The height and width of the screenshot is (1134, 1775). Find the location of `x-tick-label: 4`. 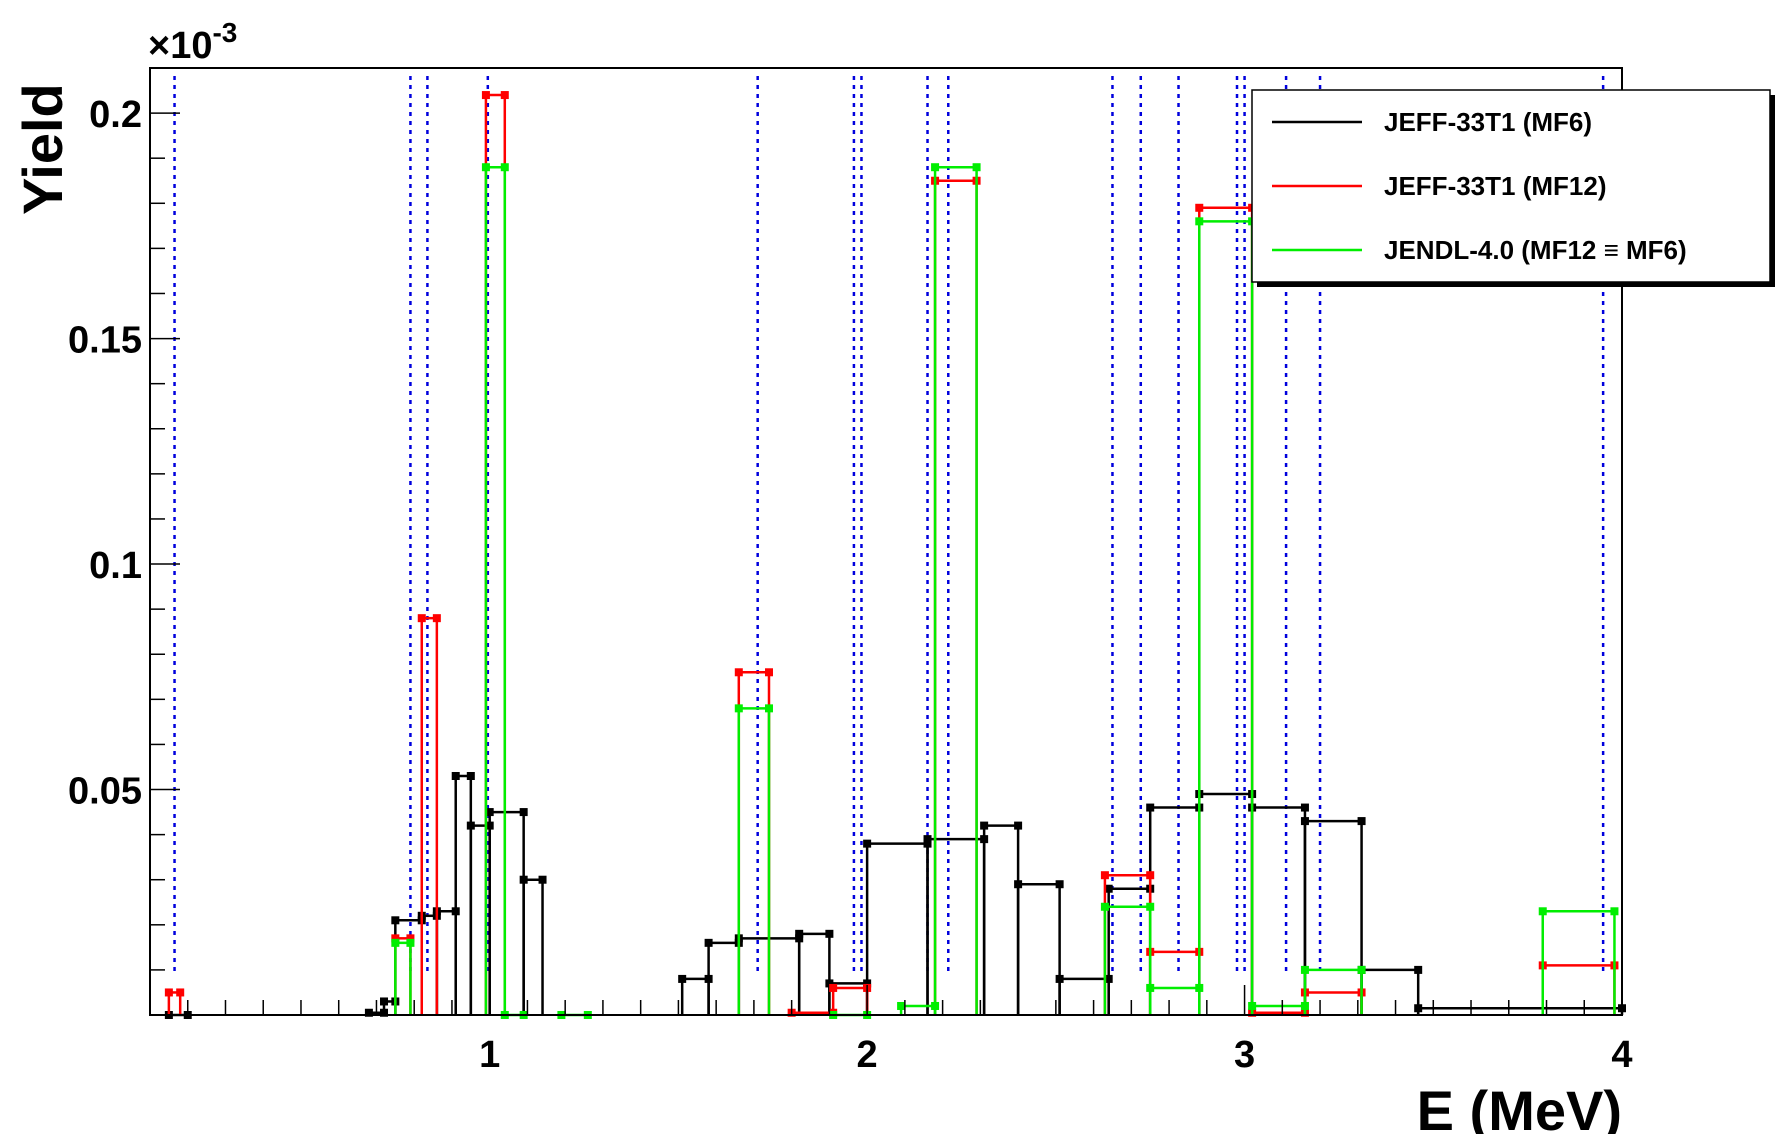

x-tick-label: 4 is located at coordinates (1621, 1055).